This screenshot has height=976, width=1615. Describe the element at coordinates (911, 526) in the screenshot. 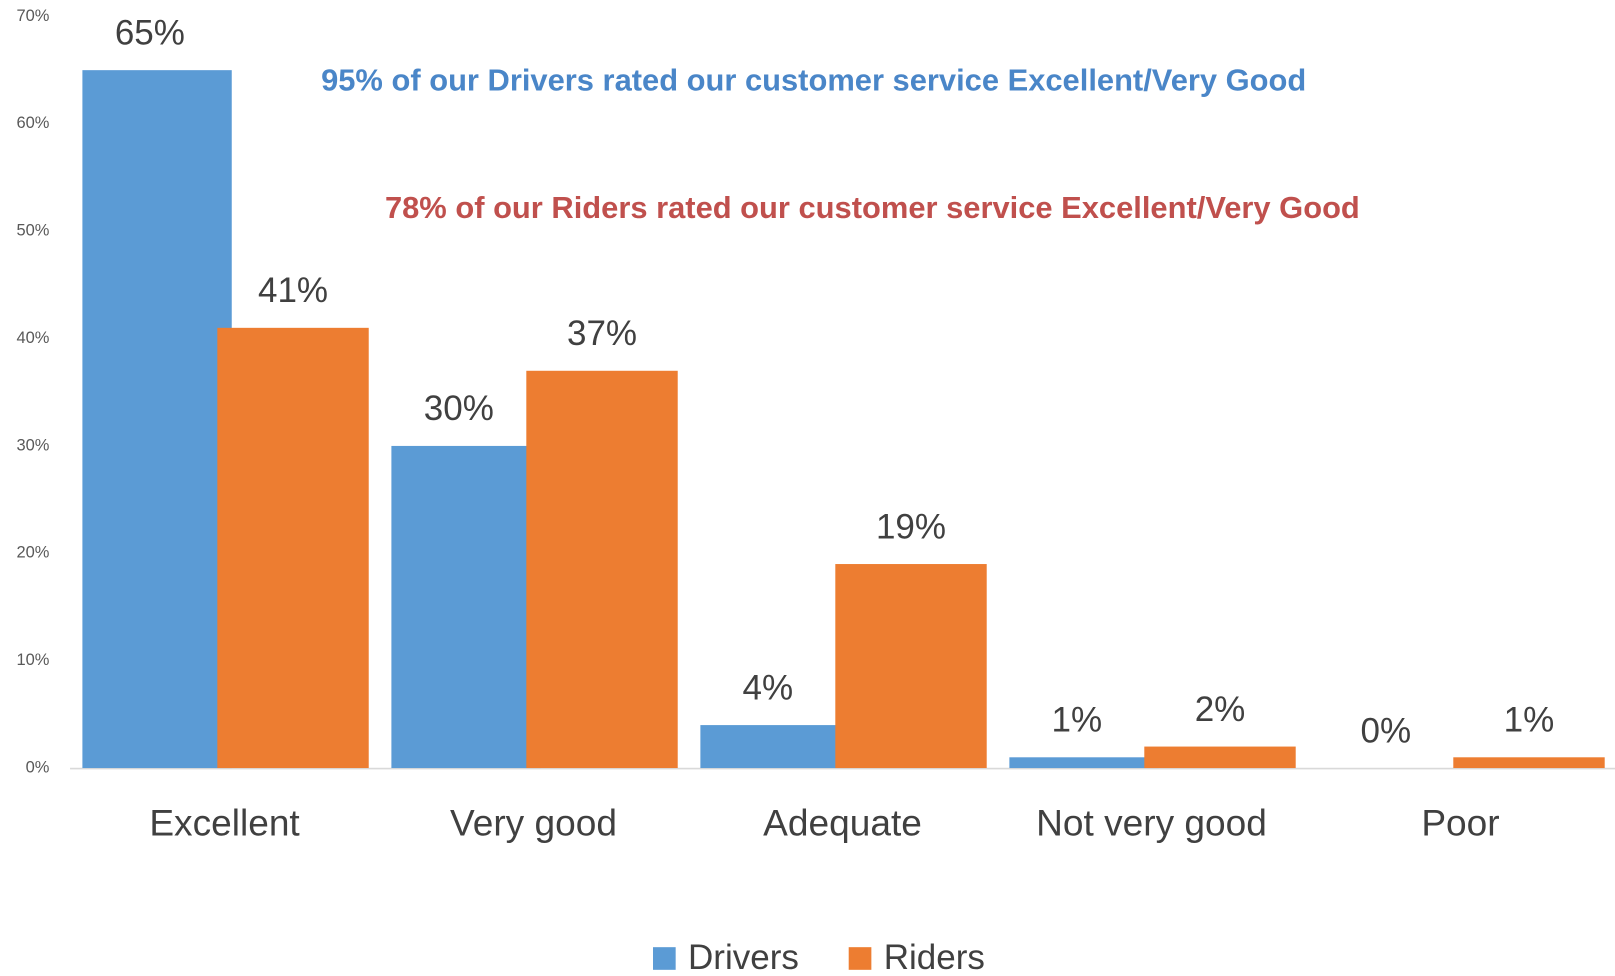

I see `data-label: 19%` at that location.